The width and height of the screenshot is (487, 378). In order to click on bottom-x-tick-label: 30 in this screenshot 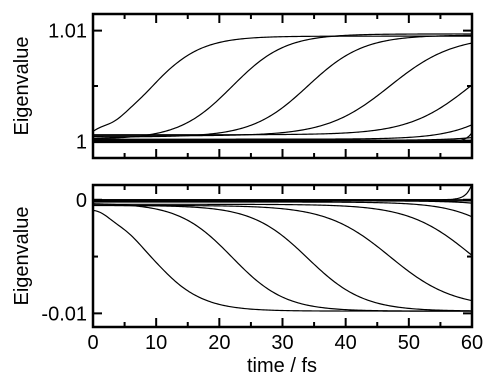, I will do `click(282, 343)`.